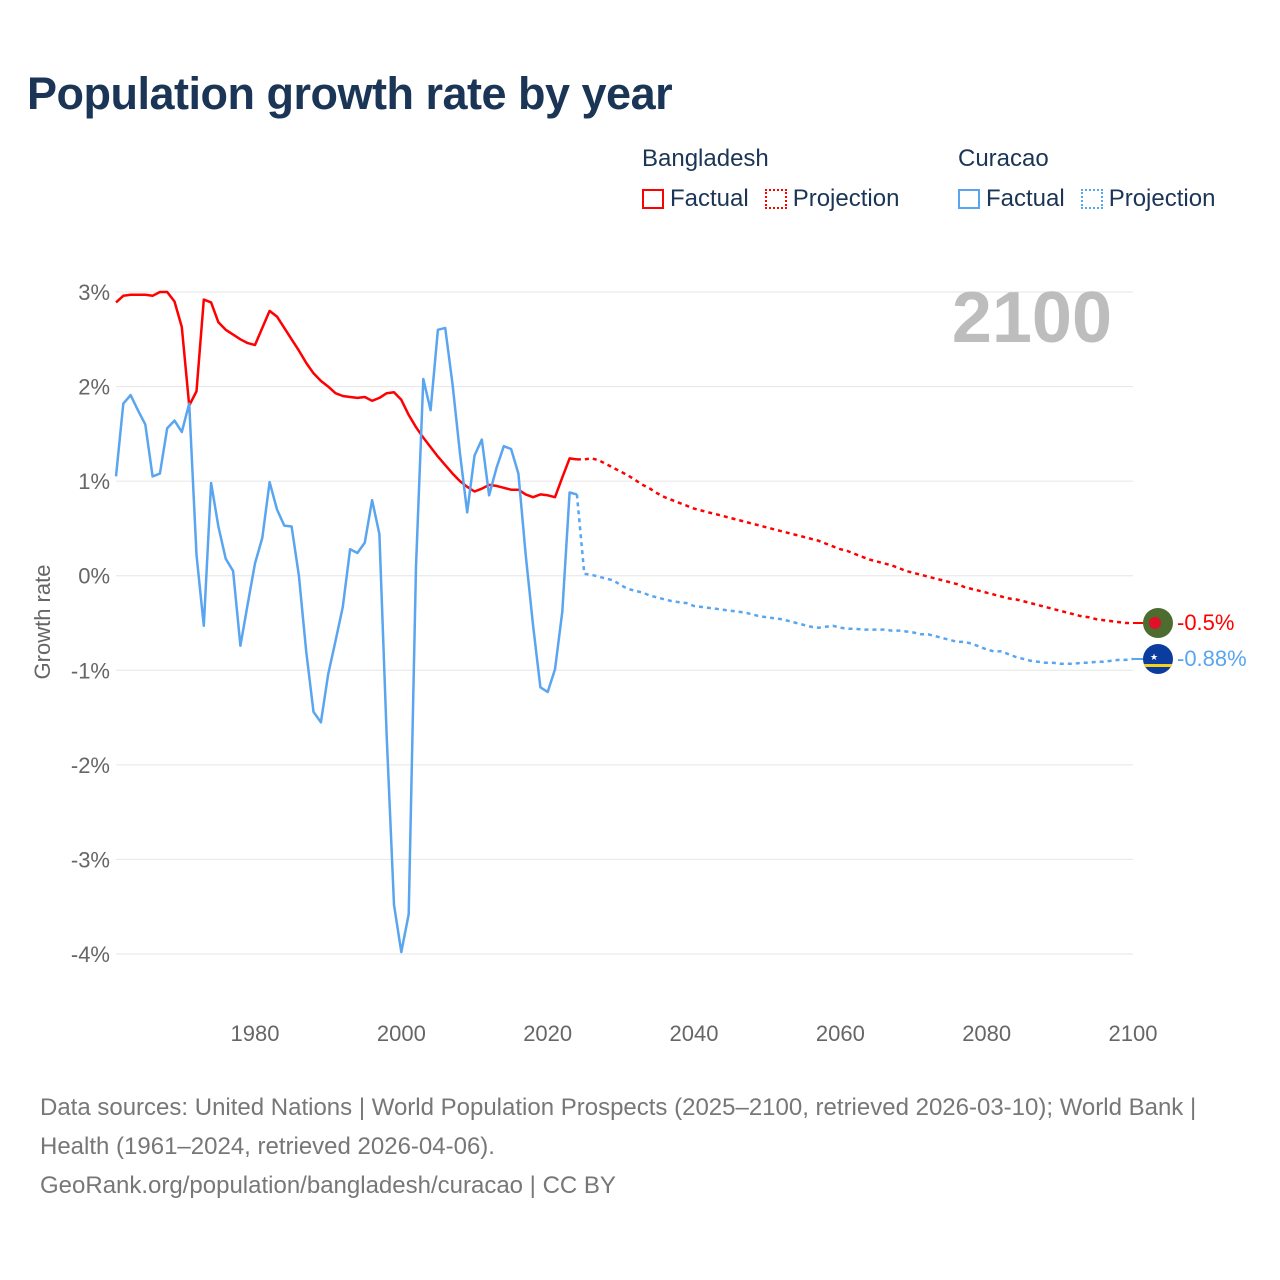  I want to click on x-tick-label: 2060, so click(840, 1033).